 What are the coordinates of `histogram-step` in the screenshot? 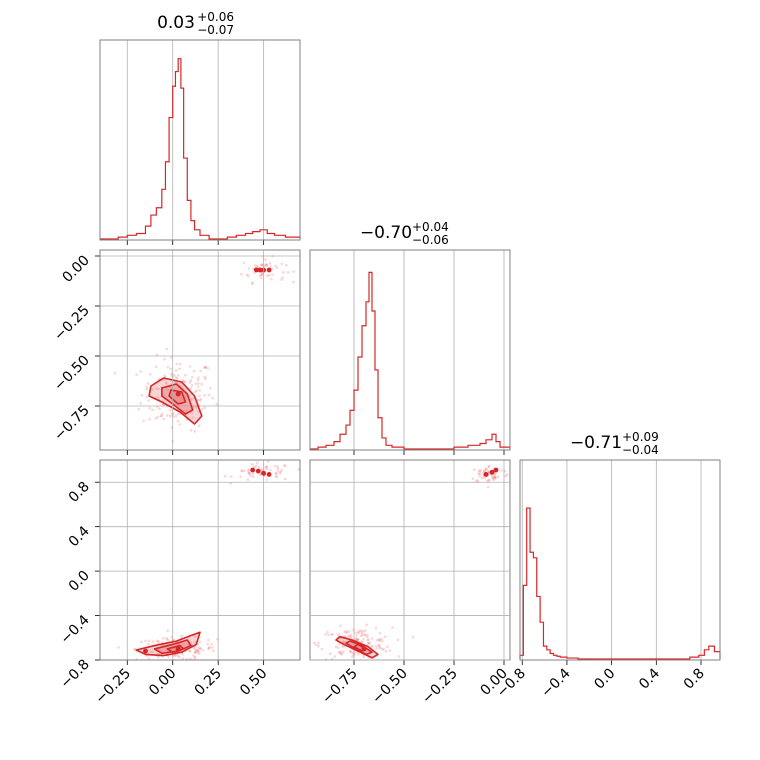 It's located at (620, 583).